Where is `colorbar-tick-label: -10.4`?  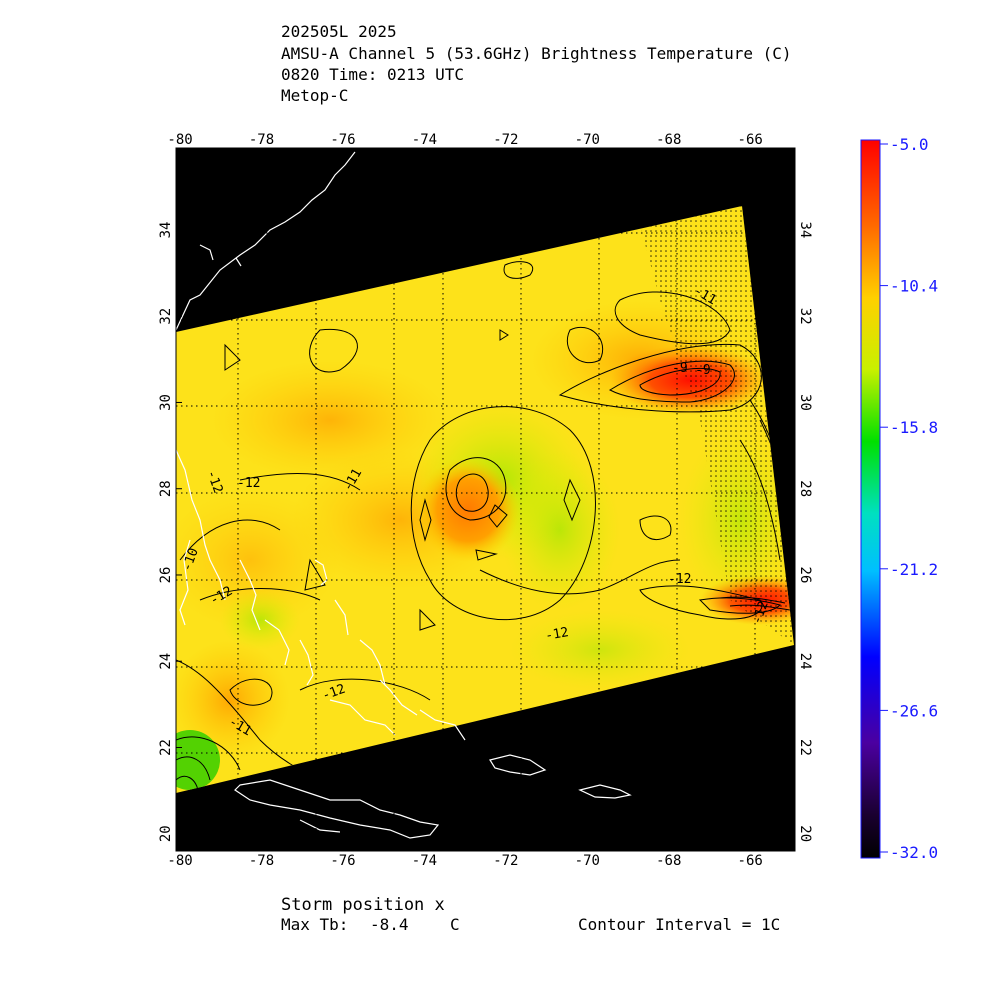 colorbar-tick-label: -10.4 is located at coordinates (914, 286).